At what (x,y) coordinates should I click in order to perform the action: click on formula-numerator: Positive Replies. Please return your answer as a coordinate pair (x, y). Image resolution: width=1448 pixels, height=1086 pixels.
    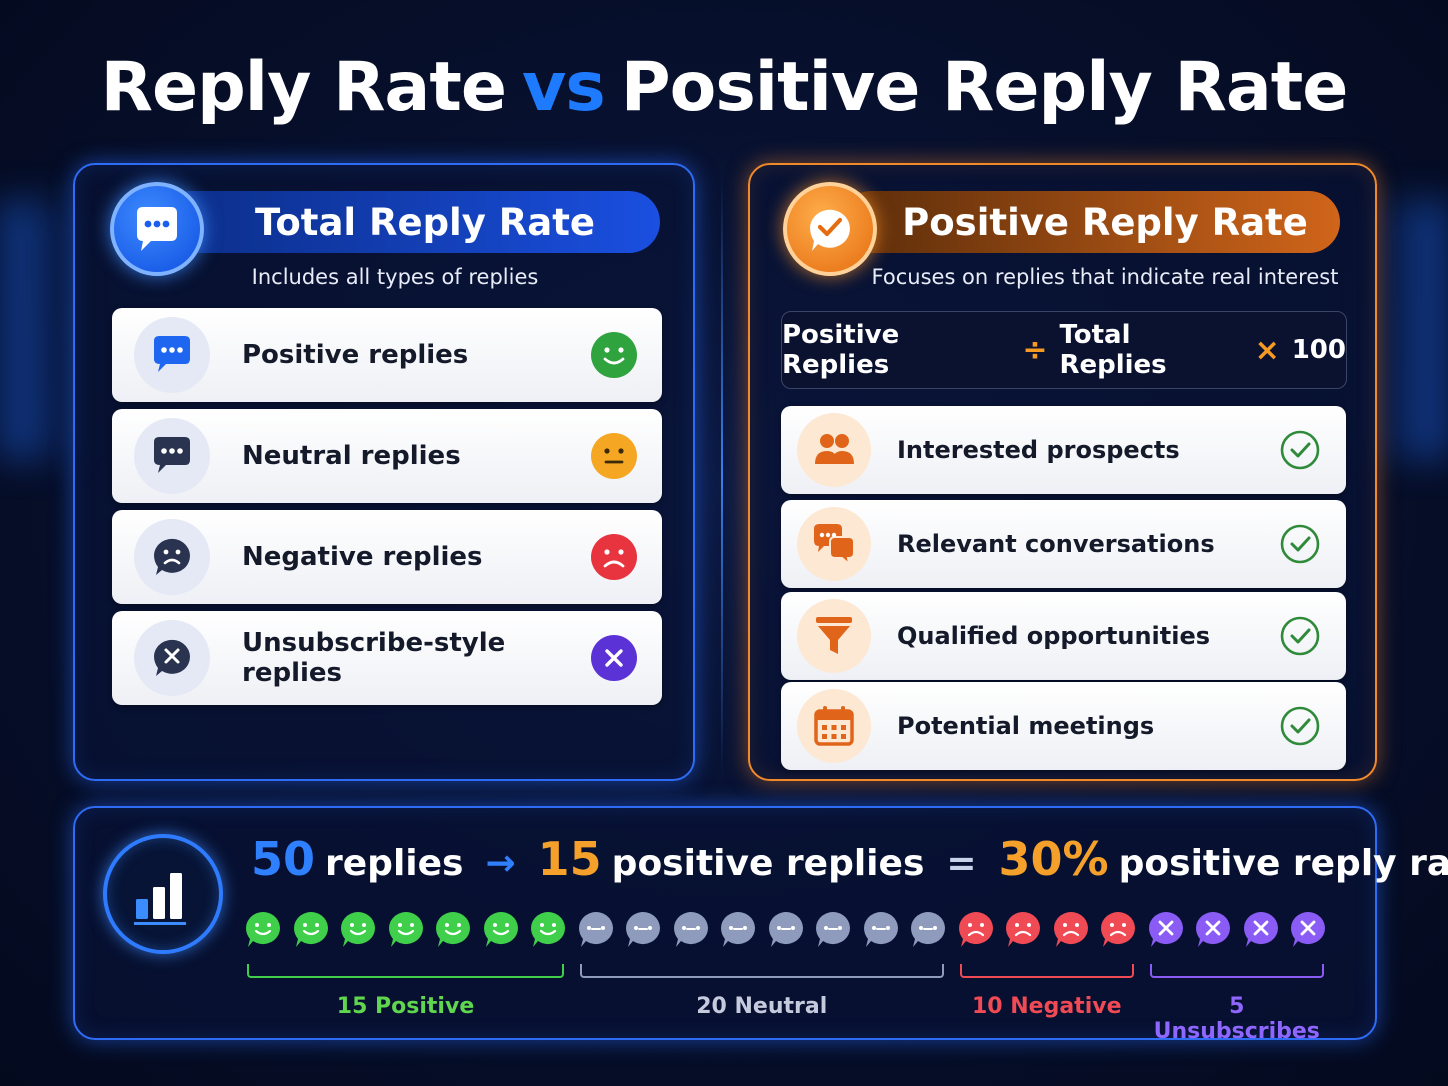
    Looking at the image, I should click on (841, 350).